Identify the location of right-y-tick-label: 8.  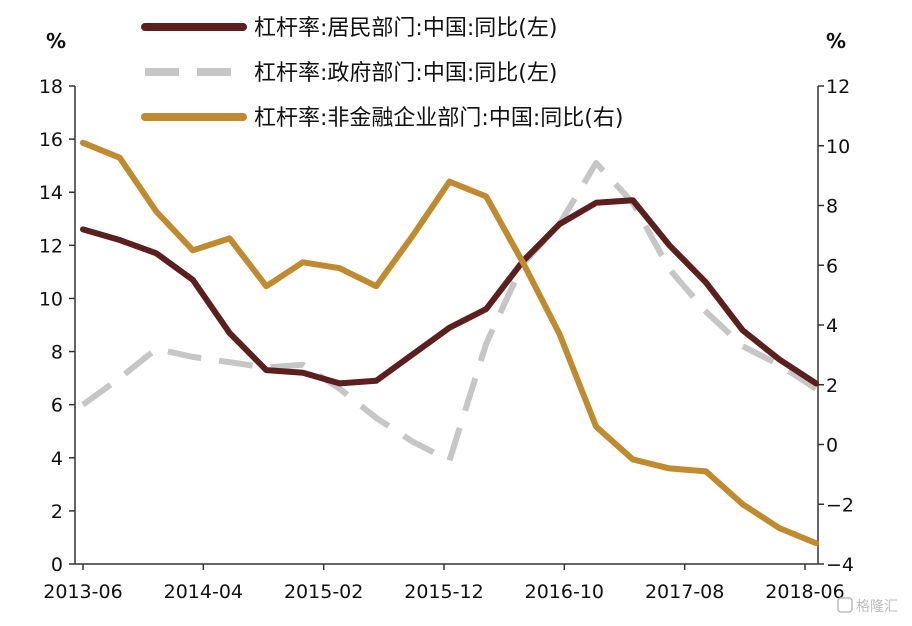
(832, 207).